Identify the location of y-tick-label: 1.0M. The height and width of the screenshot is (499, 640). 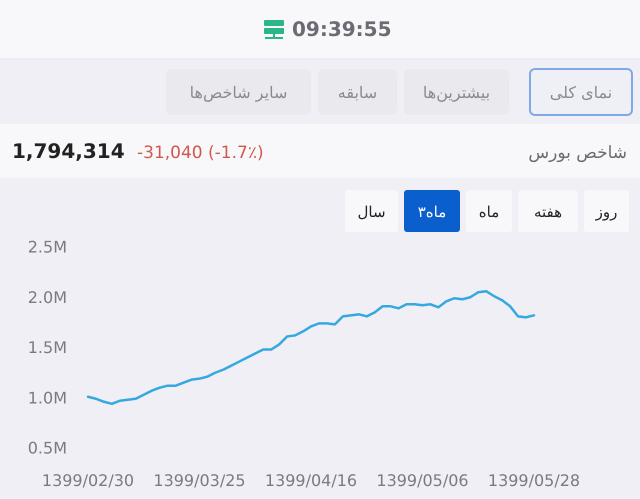
(47, 398).